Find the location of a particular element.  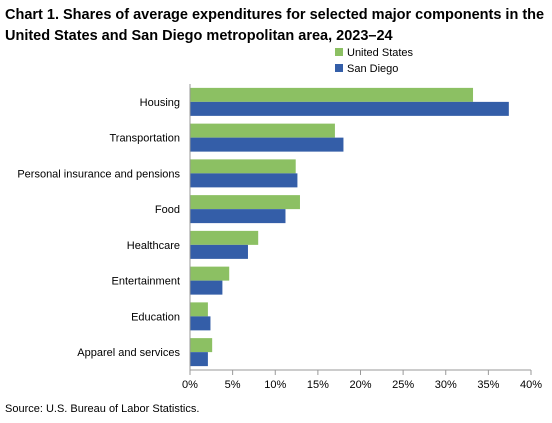

category-label-0: Housing is located at coordinates (160, 103).